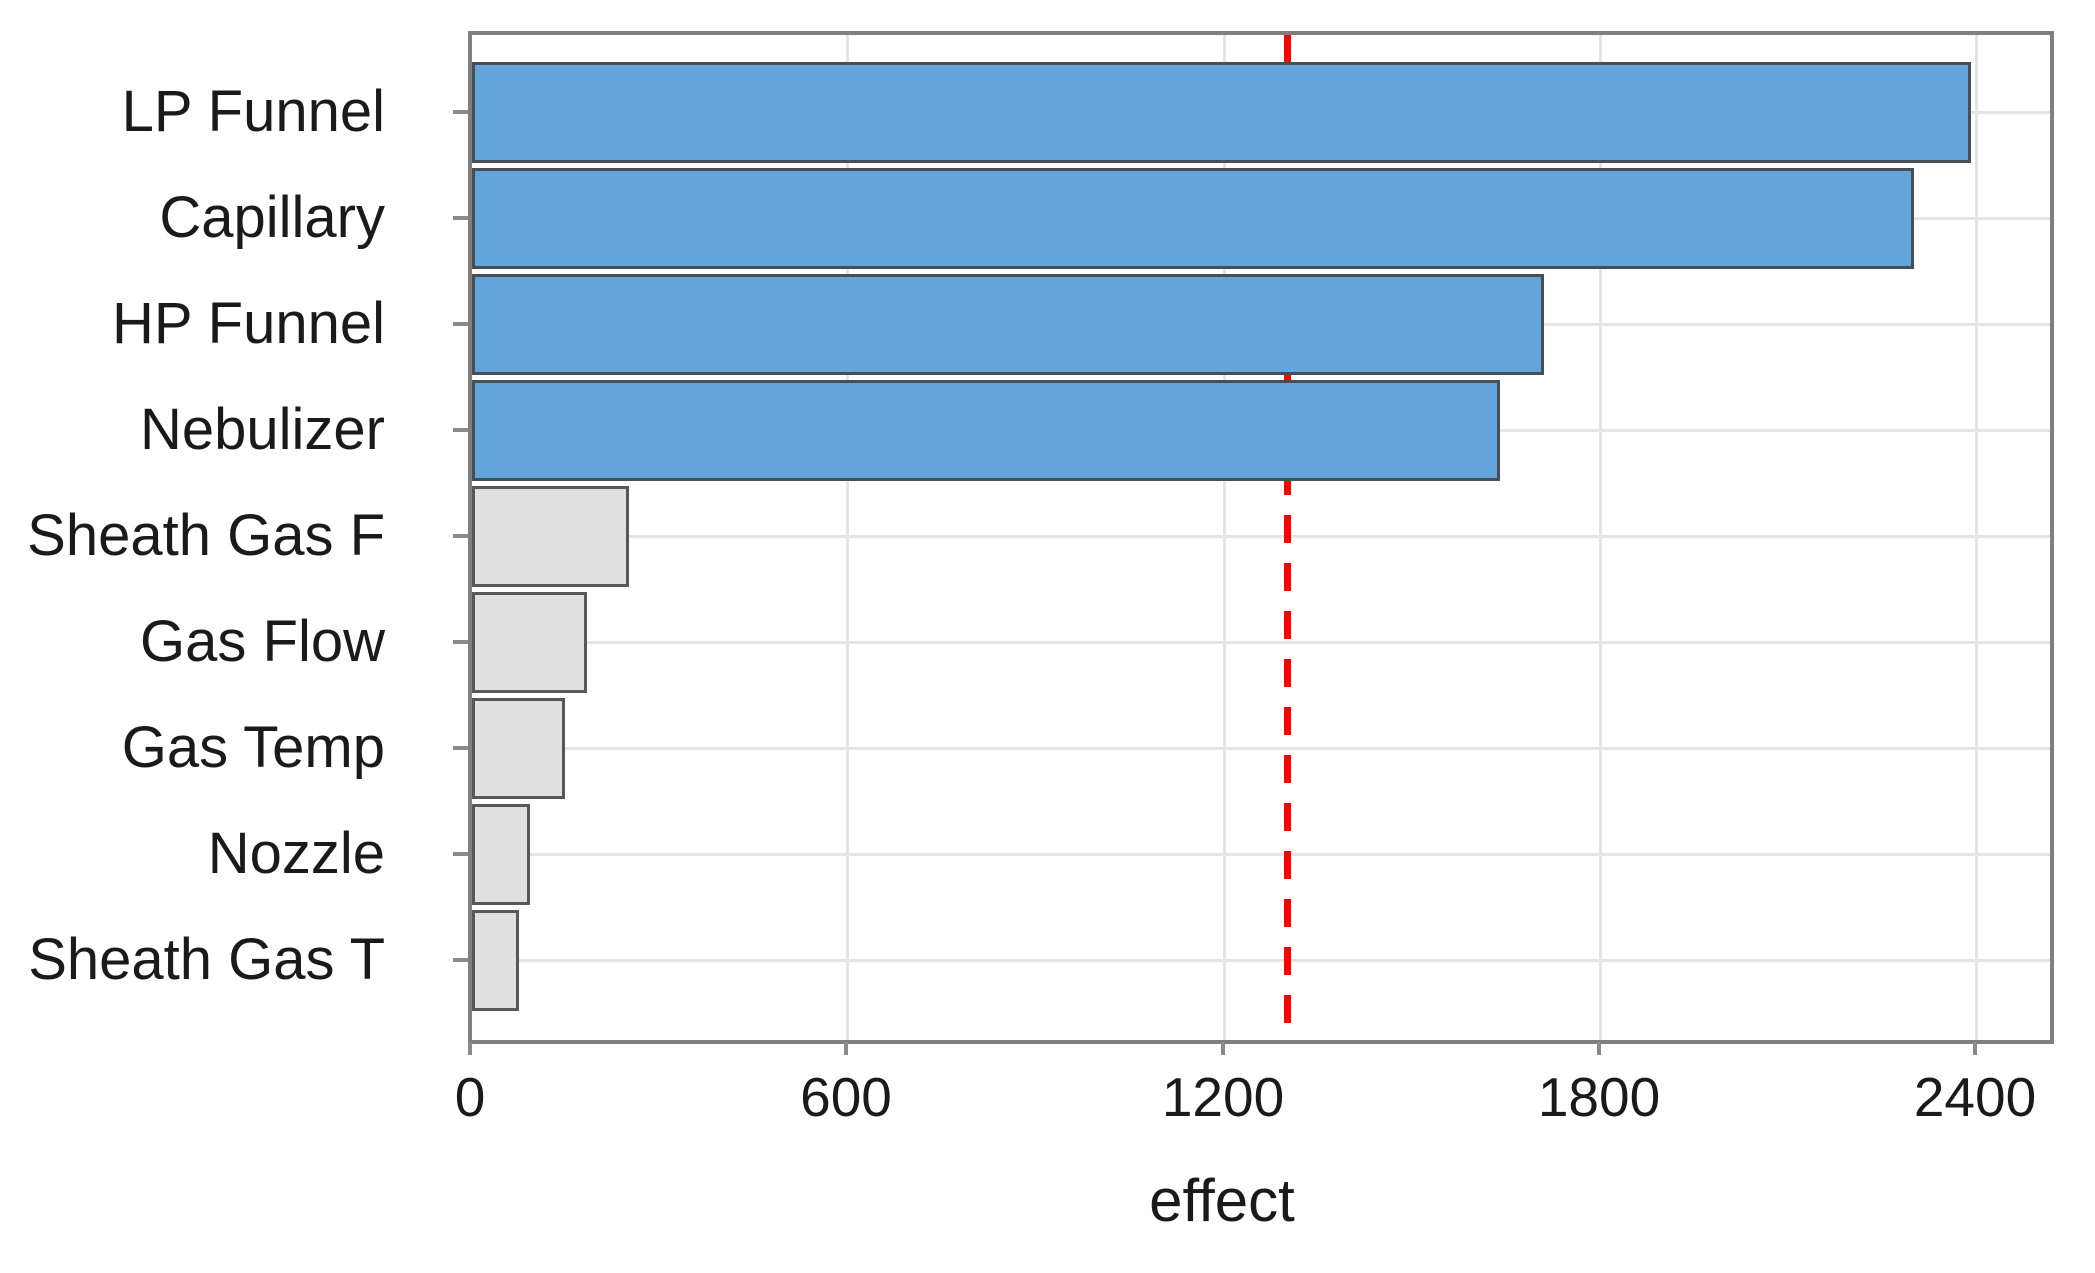 This screenshot has height=1273, width=2095. What do you see at coordinates (1975, 1097) in the screenshot?
I see `x-tick-label-2400: 2400` at bounding box center [1975, 1097].